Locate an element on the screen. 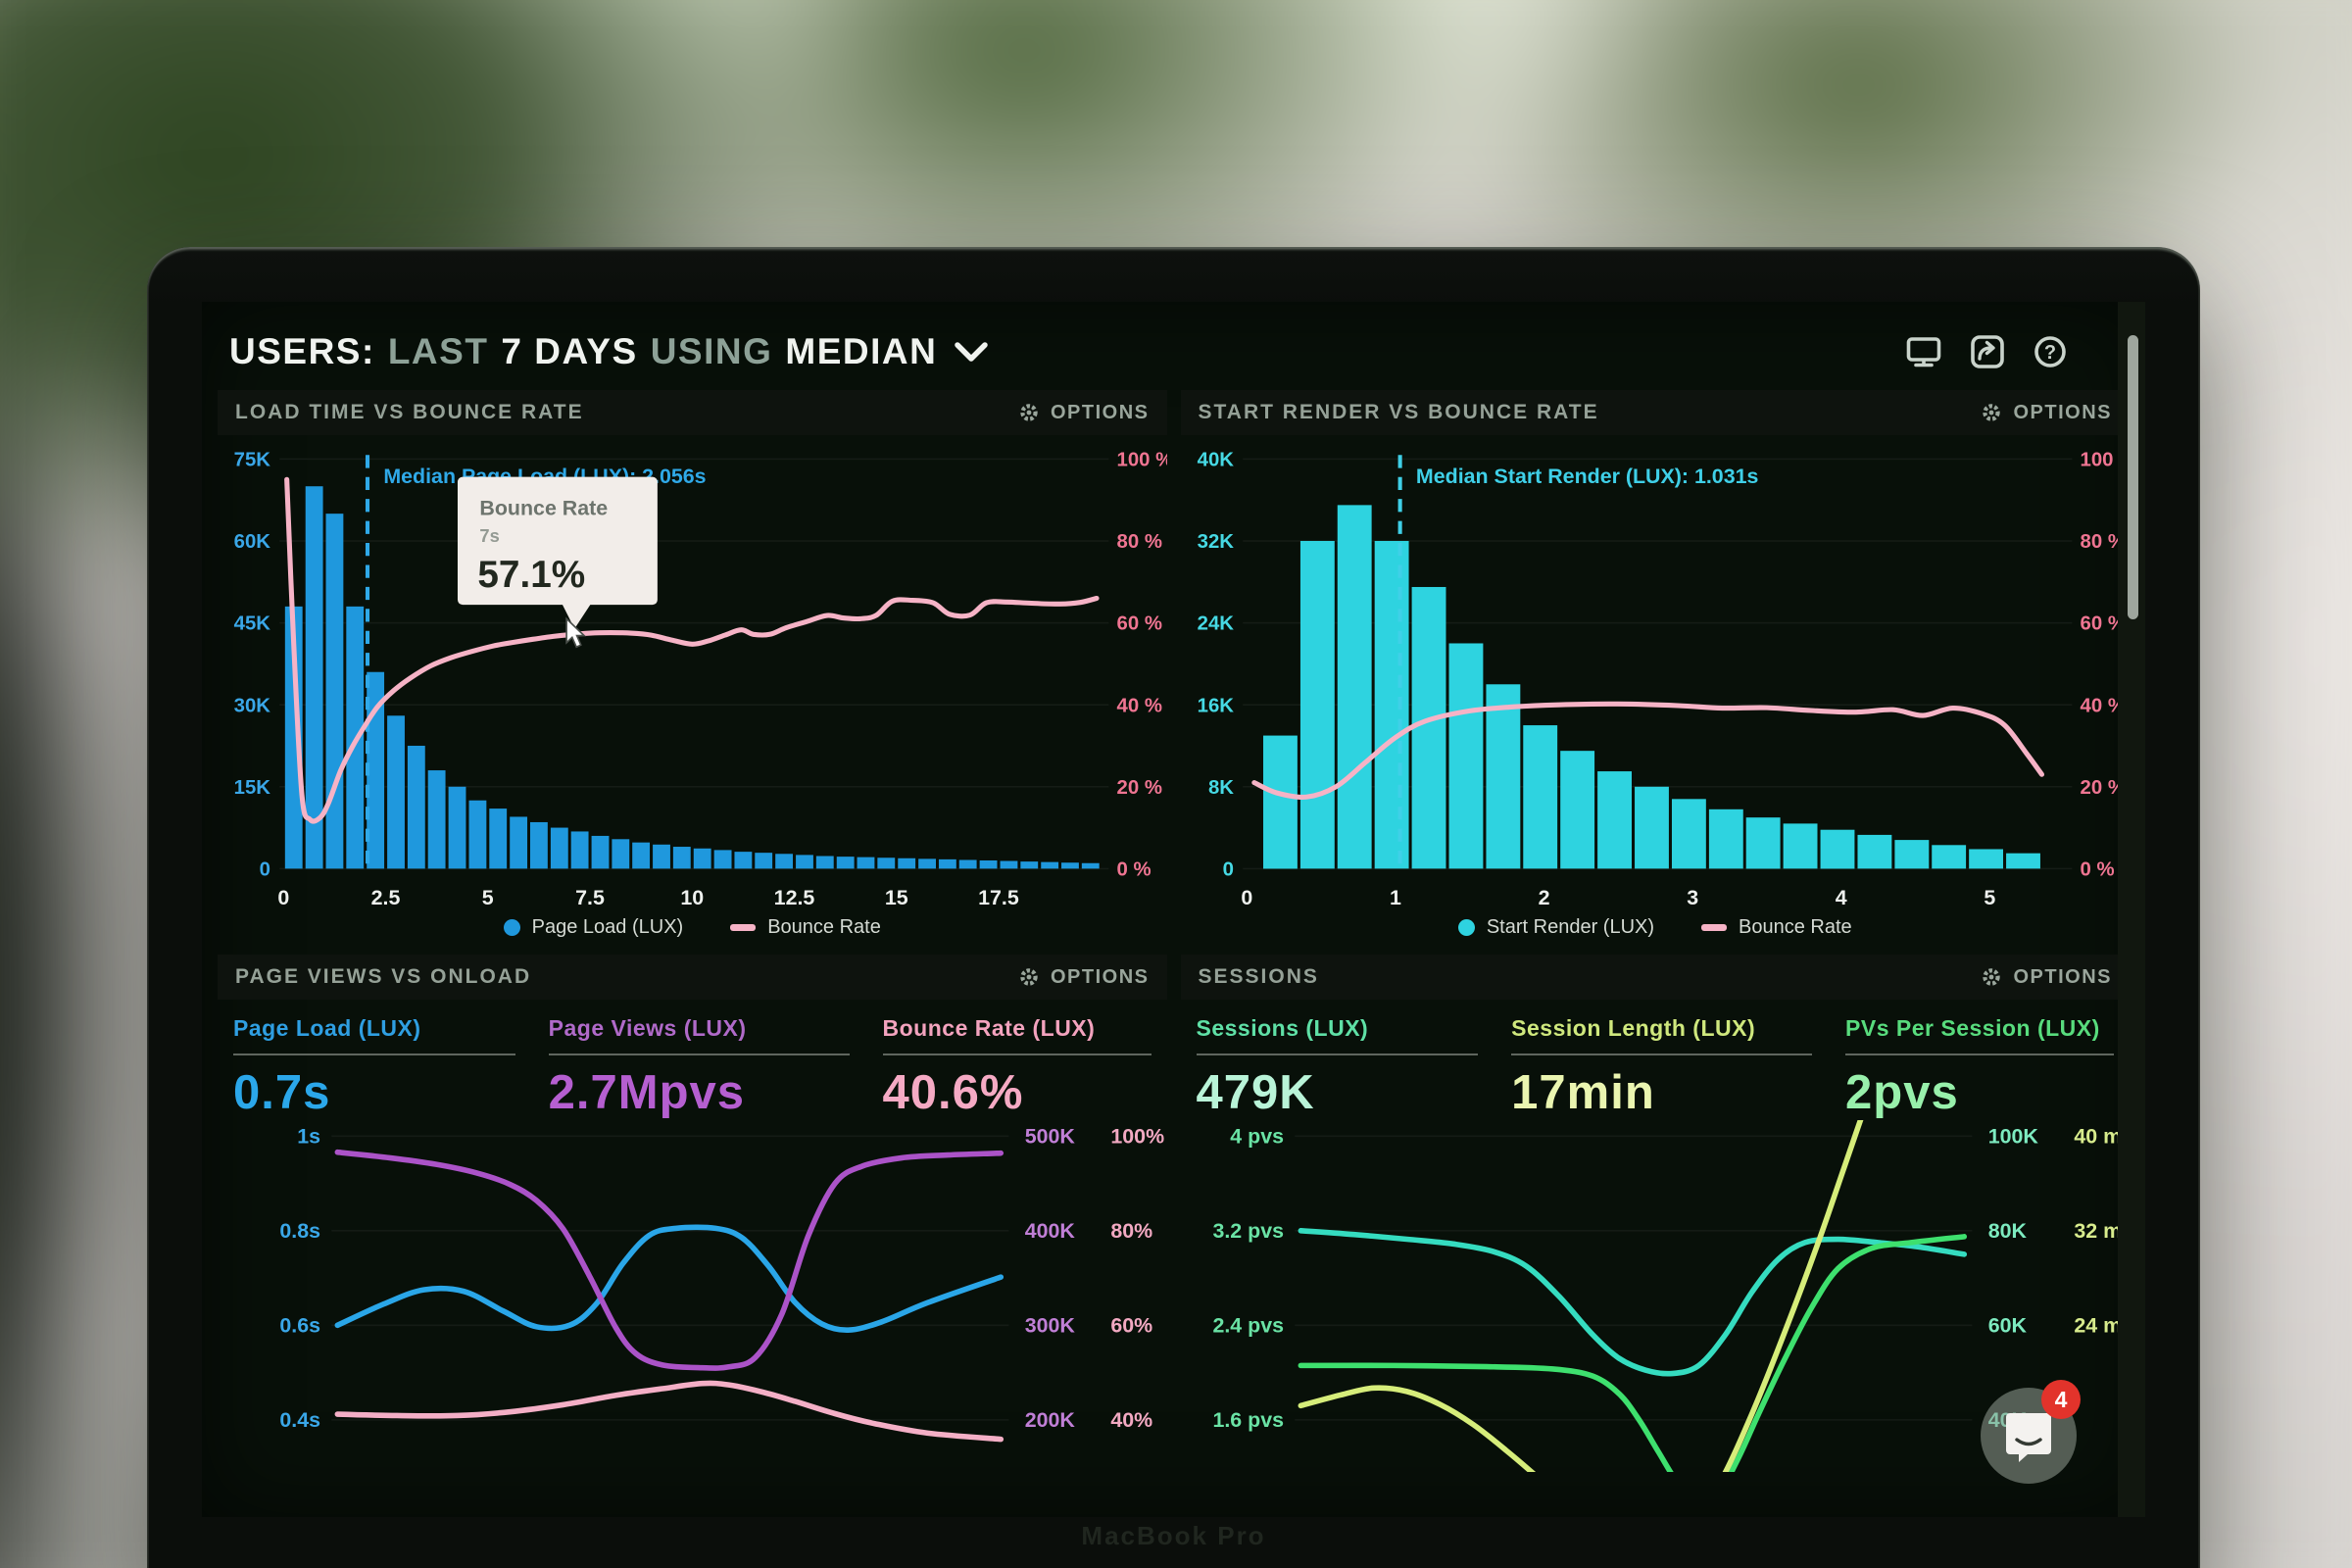 This screenshot has height=1568, width=2352. chart-tooltip: Bounce Rate 7s 57.1% is located at coordinates (557, 562).